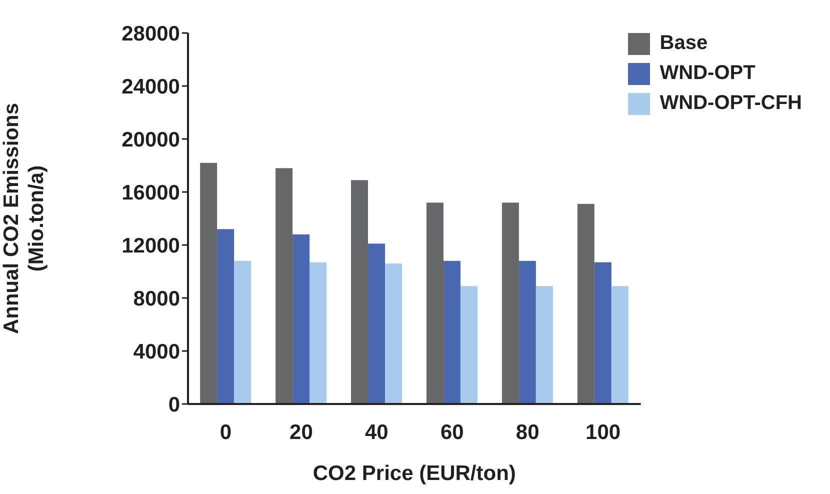 This screenshot has height=494, width=830. Describe the element at coordinates (151, 34) in the screenshot. I see `y-tick-label: 28000` at that location.